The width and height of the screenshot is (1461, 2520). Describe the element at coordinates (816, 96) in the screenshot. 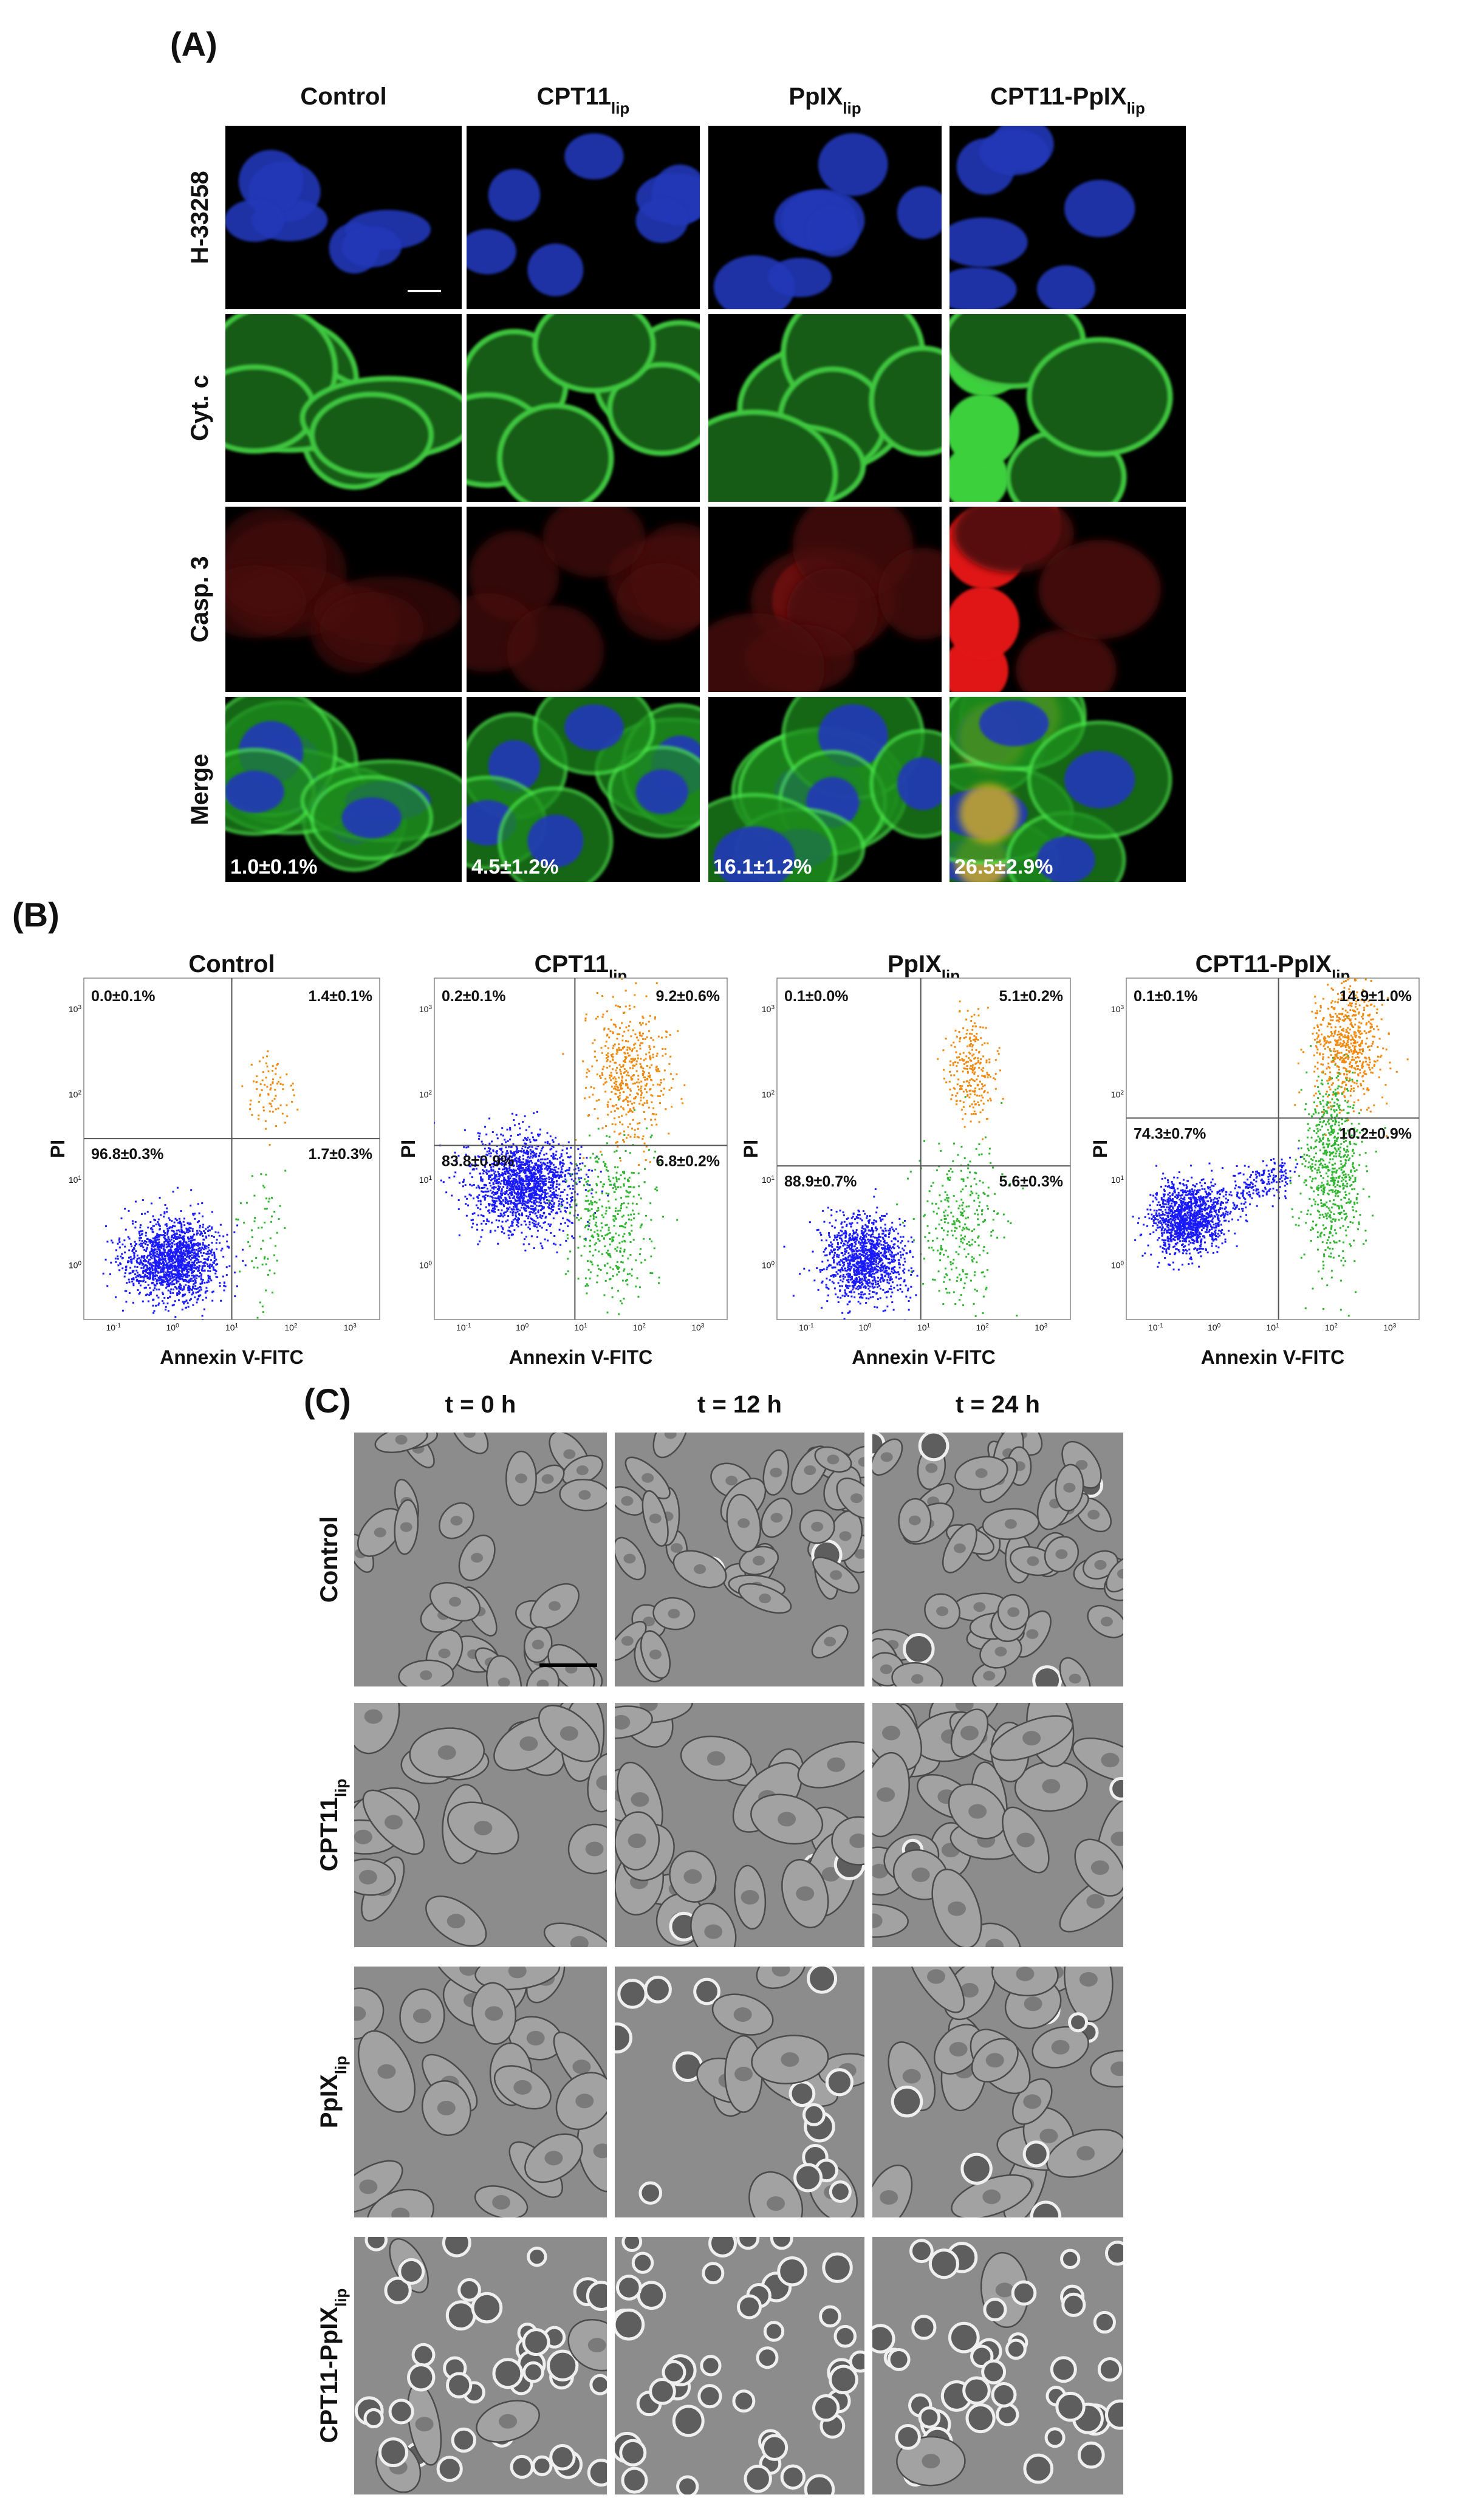

I see `label-main: PpIX` at that location.